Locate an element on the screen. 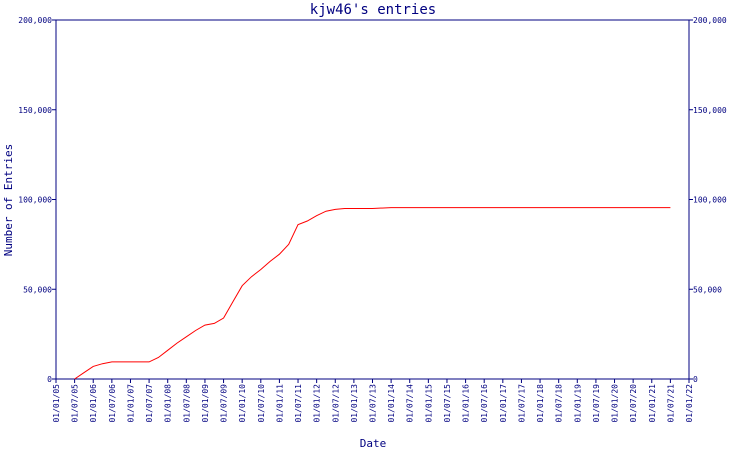 This screenshot has width=750, height=450. x-tick-label: 01/07/17 is located at coordinates (521, 403).